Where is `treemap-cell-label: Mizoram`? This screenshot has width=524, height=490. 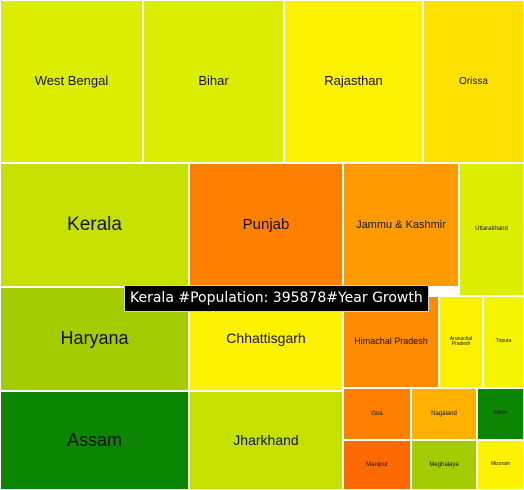
treemap-cell-label: Mizoram is located at coordinates (500, 464).